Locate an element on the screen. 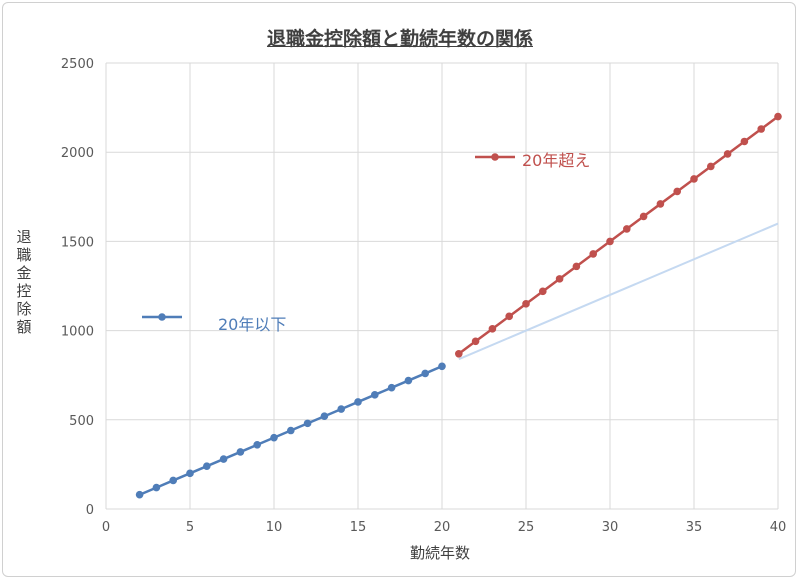 This screenshot has width=800, height=581. x-tick-label: 35 is located at coordinates (694, 527).